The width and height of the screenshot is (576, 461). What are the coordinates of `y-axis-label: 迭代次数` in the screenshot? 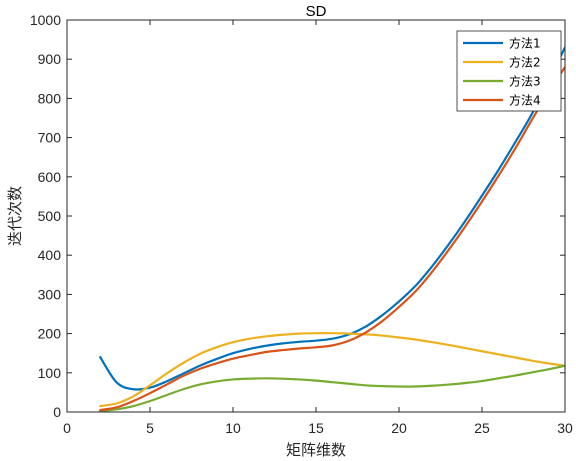 It's located at (15, 216).